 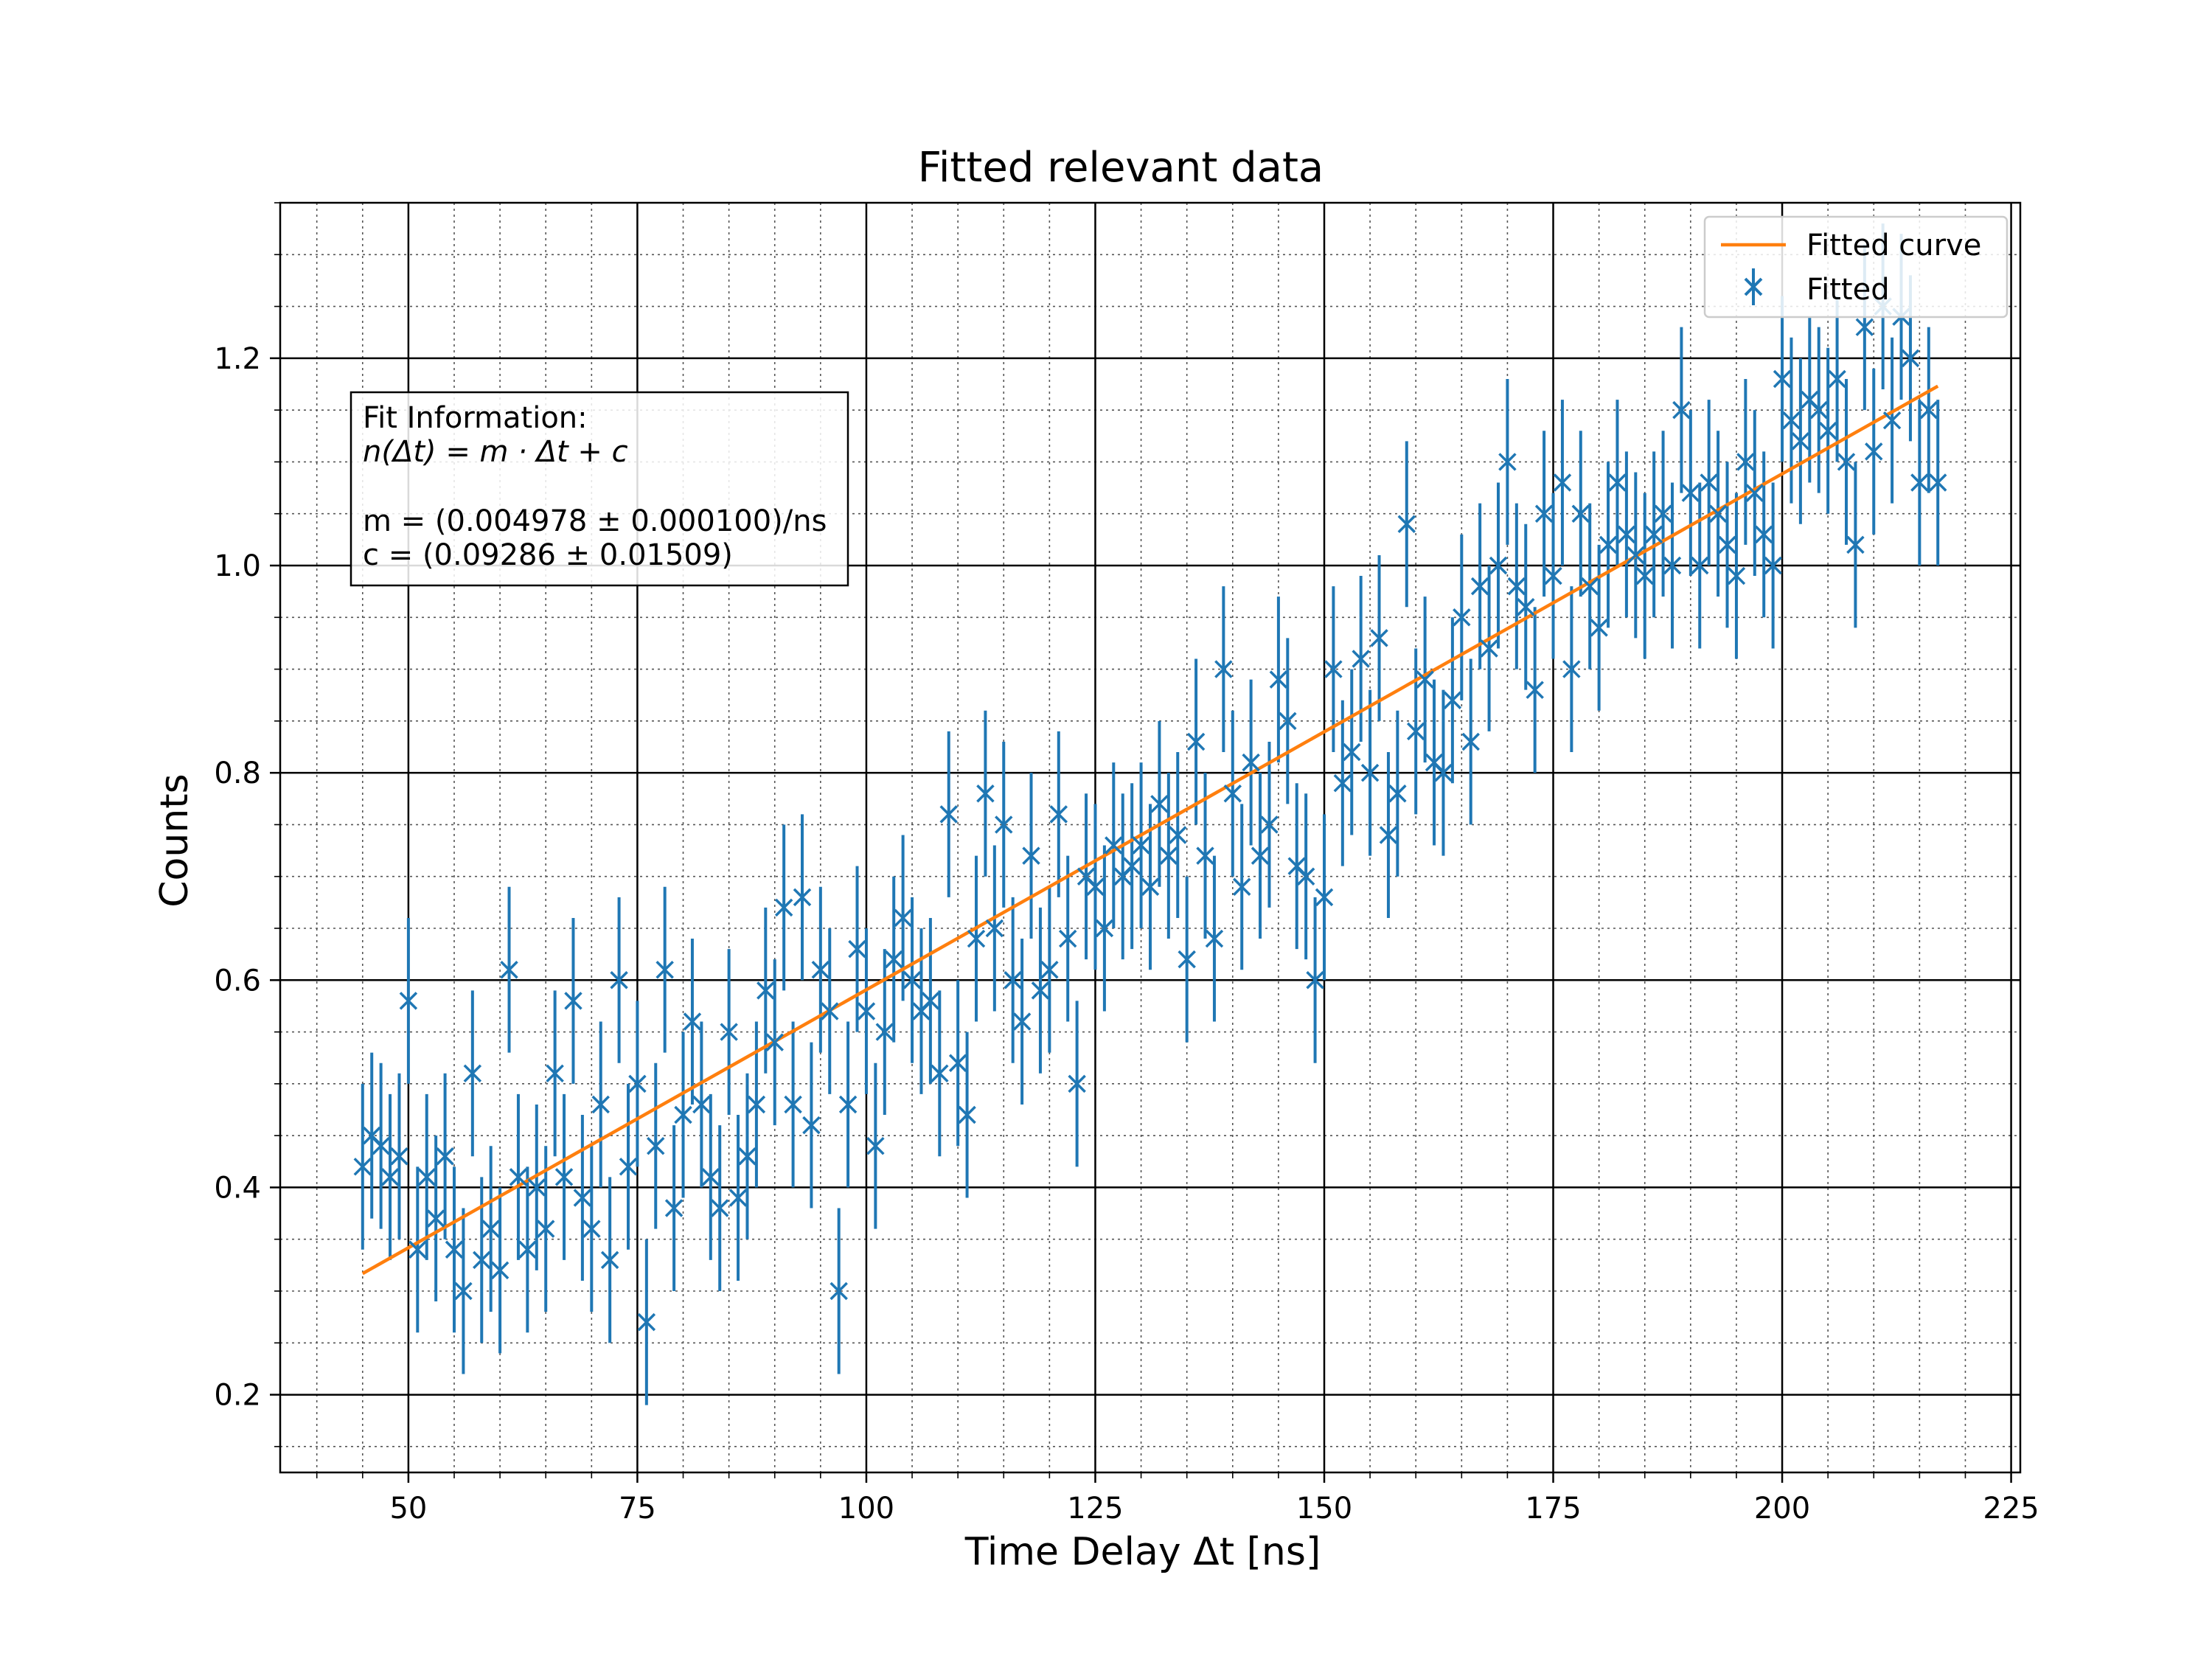 I want to click on x-tick-labels: 50 75 100 125 150 175 200 225, so click(x=1214, y=1509).